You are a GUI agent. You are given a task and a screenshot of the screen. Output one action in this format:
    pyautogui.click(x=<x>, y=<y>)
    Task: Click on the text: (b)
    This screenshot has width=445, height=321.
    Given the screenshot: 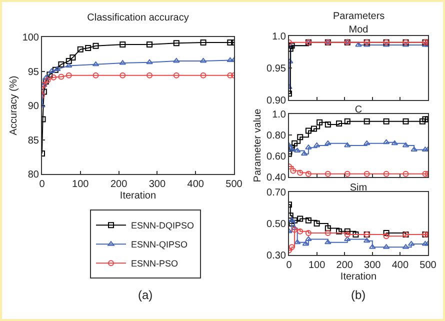 What is the action you would take?
    pyautogui.click(x=358, y=295)
    